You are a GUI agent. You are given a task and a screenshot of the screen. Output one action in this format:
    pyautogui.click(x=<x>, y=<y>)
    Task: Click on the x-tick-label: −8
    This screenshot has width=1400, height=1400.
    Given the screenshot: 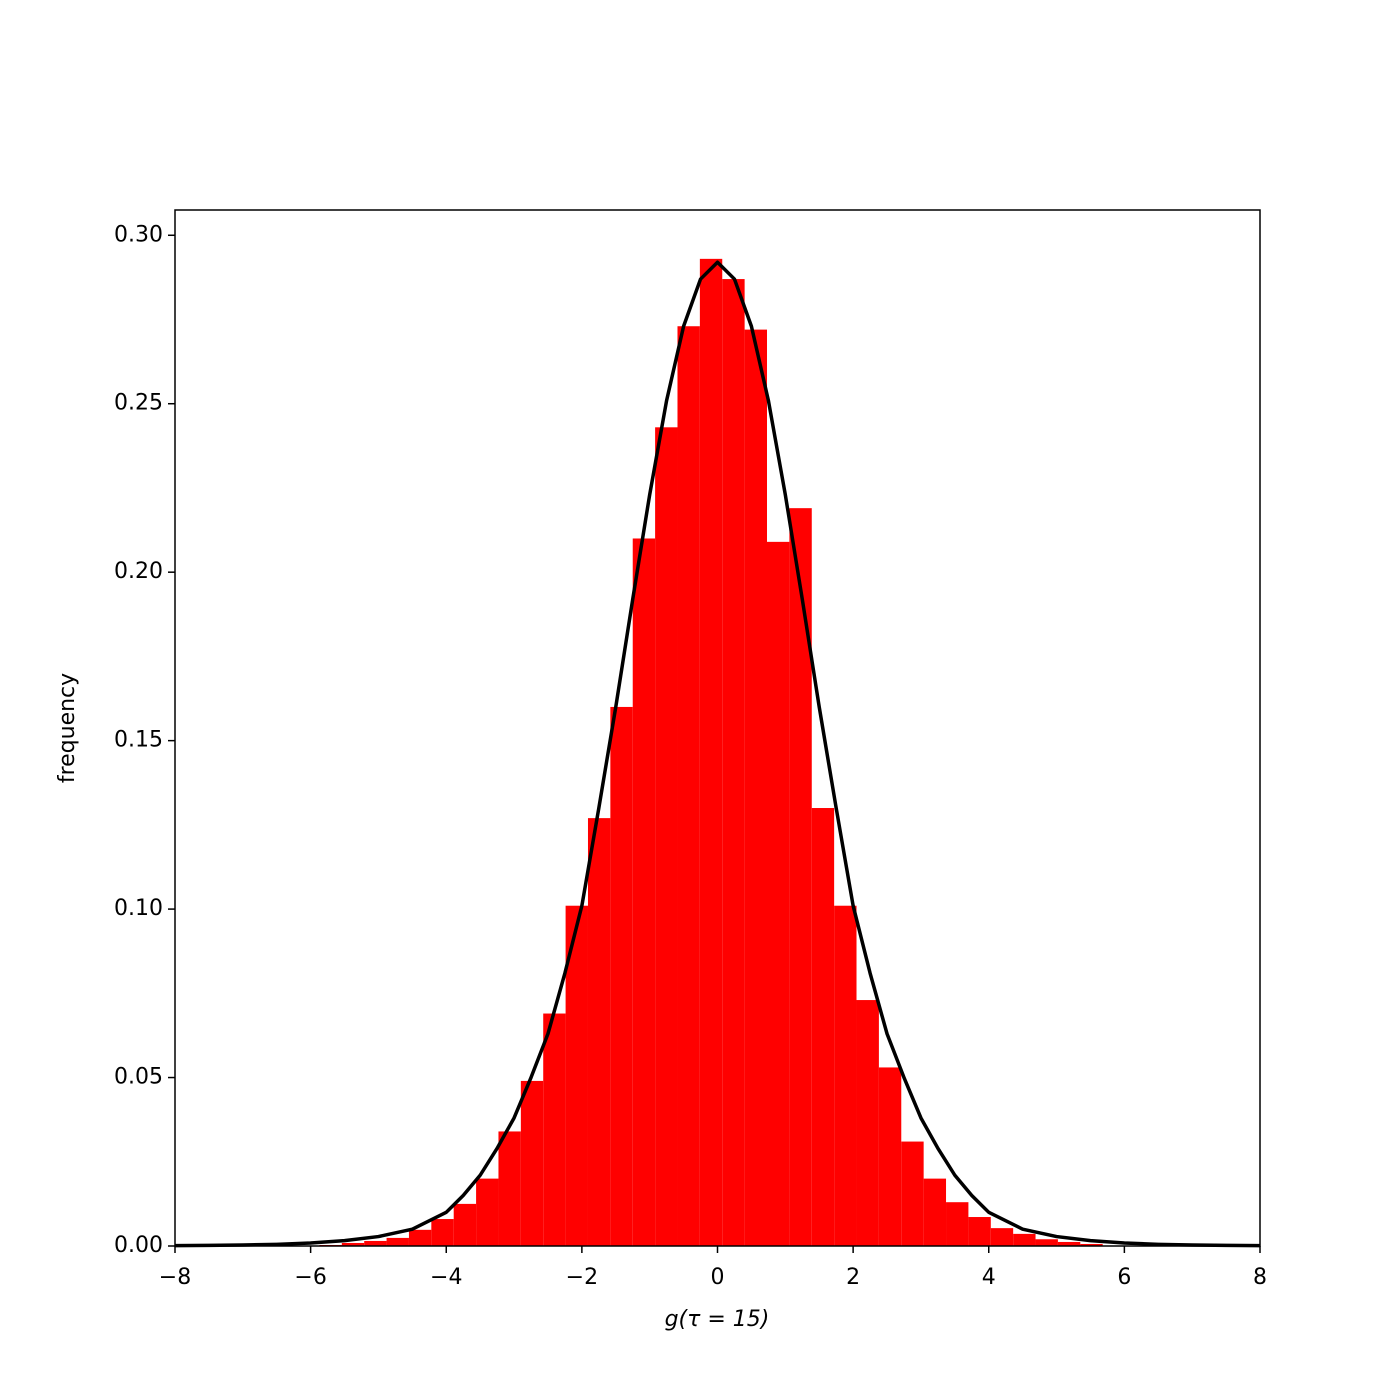 What is the action you would take?
    pyautogui.click(x=175, y=1277)
    